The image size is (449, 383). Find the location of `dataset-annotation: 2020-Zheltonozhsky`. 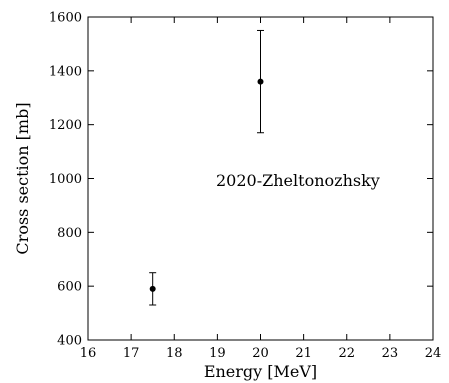

dataset-annotation: 2020-Zheltonozhsky is located at coordinates (298, 180).